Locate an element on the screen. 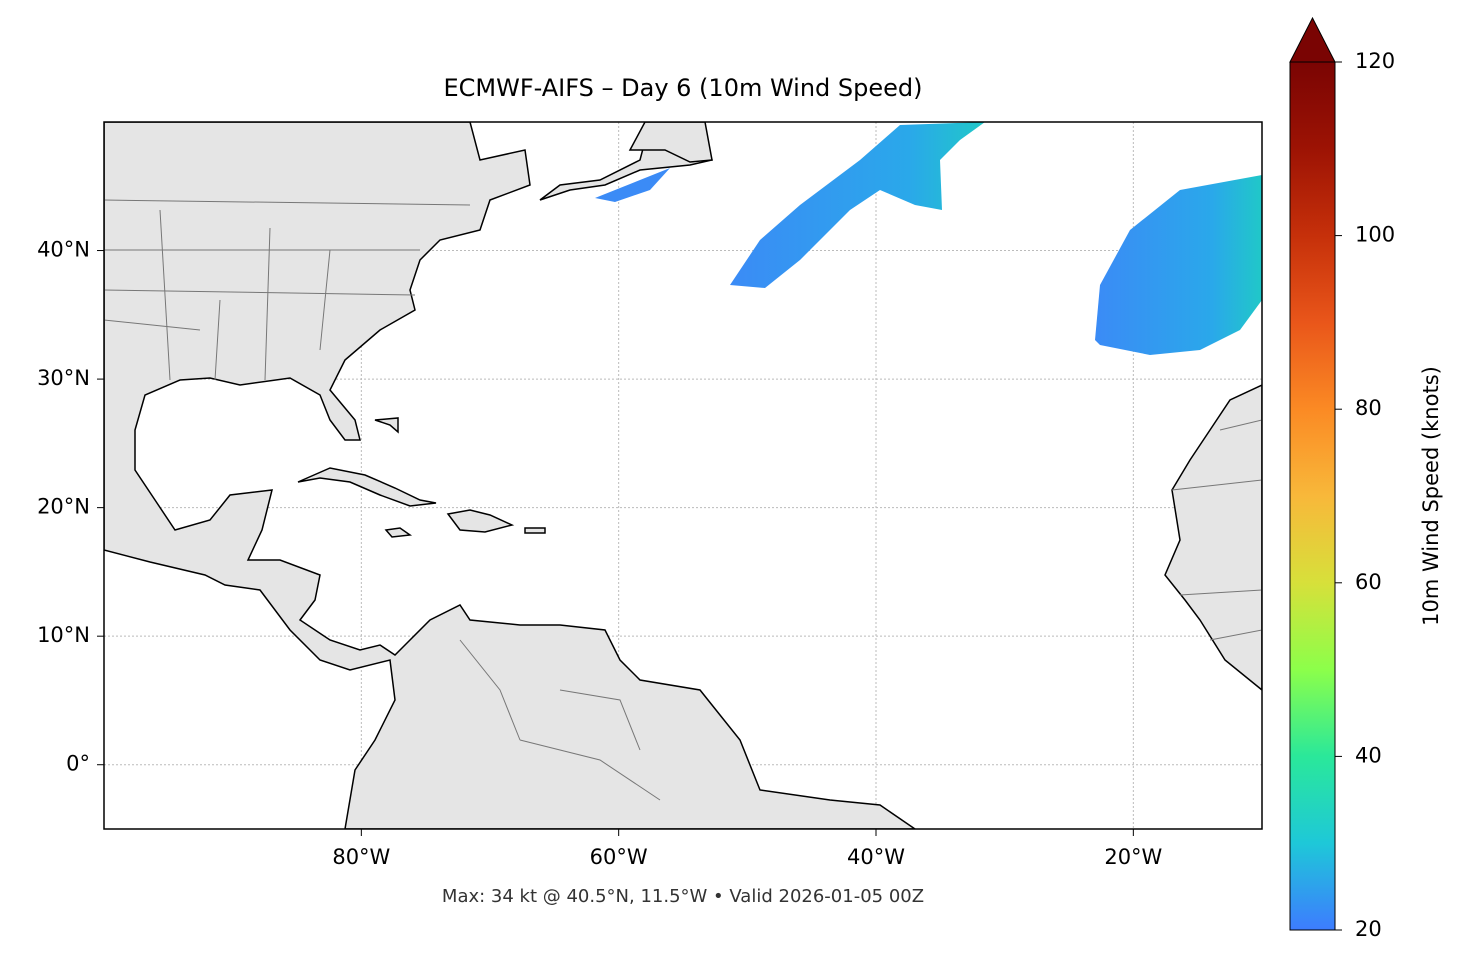  colorbar: 20 40 60 80 100 120 10m Wind Speed (knots) is located at coordinates (1366, 478).